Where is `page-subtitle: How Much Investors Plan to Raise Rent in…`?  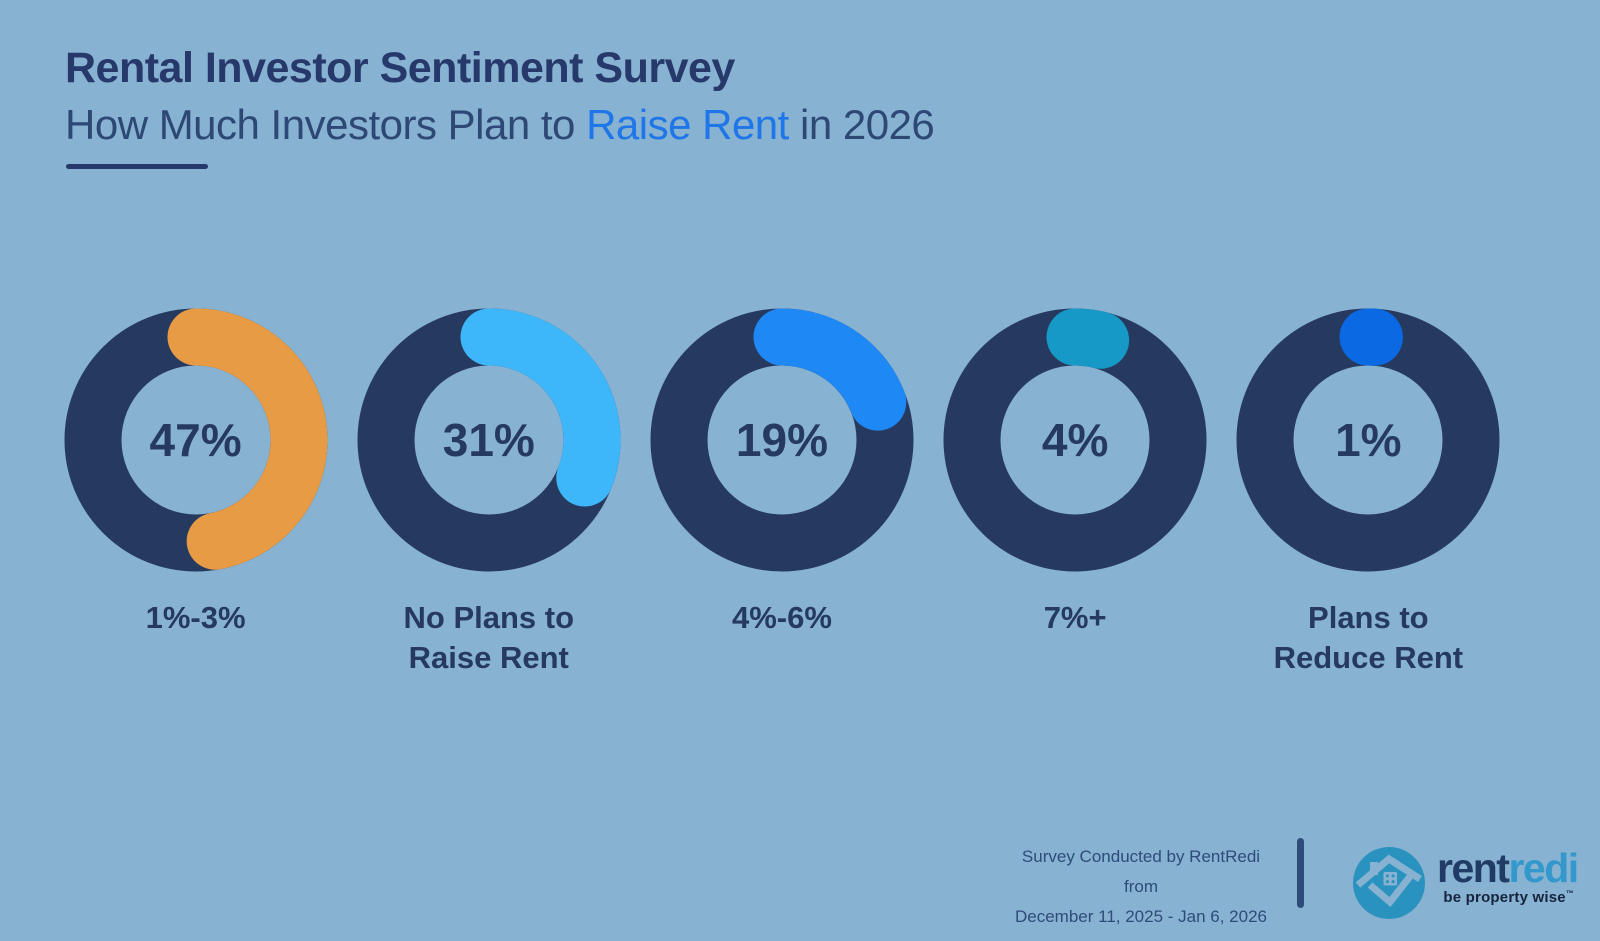 page-subtitle: How Much Investors Plan to Raise Rent in… is located at coordinates (500, 125).